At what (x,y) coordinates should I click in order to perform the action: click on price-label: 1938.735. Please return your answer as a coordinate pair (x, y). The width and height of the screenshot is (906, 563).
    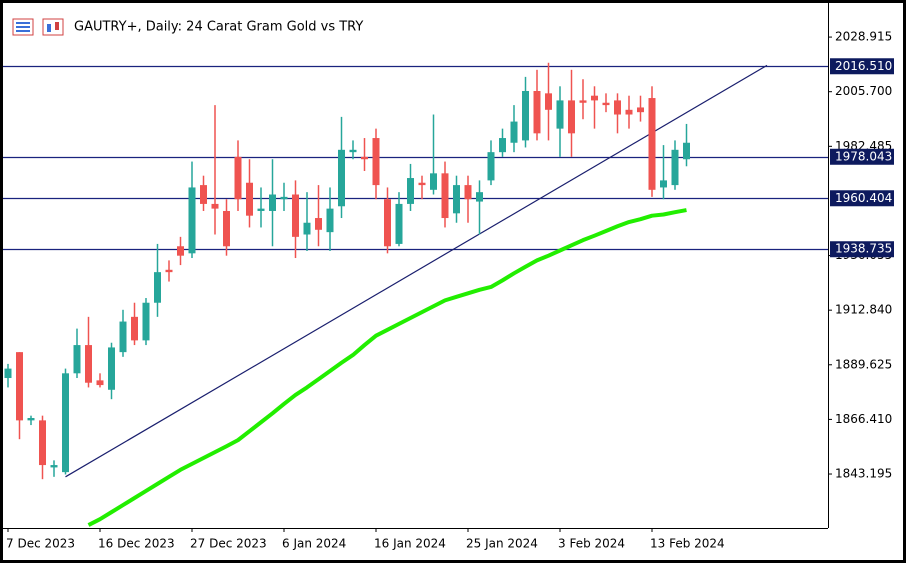
    Looking at the image, I should click on (863, 249).